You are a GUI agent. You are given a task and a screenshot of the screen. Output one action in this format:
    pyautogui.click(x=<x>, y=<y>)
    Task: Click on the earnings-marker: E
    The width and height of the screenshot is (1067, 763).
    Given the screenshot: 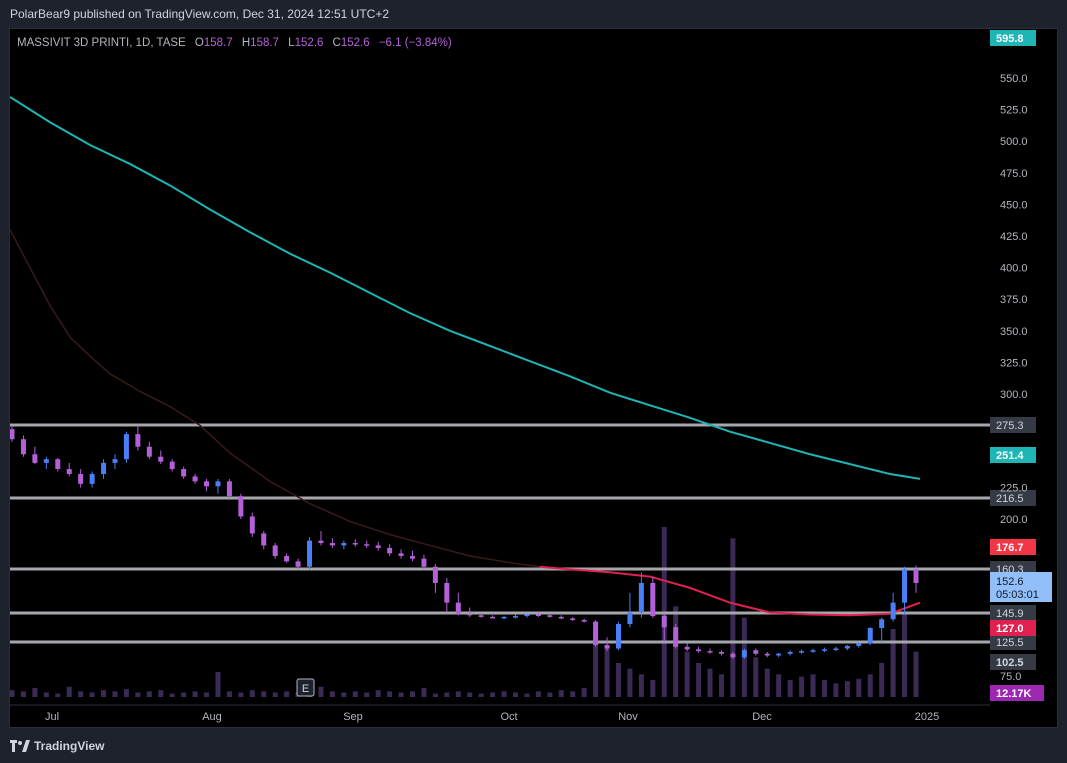 What is the action you would take?
    pyautogui.click(x=305, y=687)
    